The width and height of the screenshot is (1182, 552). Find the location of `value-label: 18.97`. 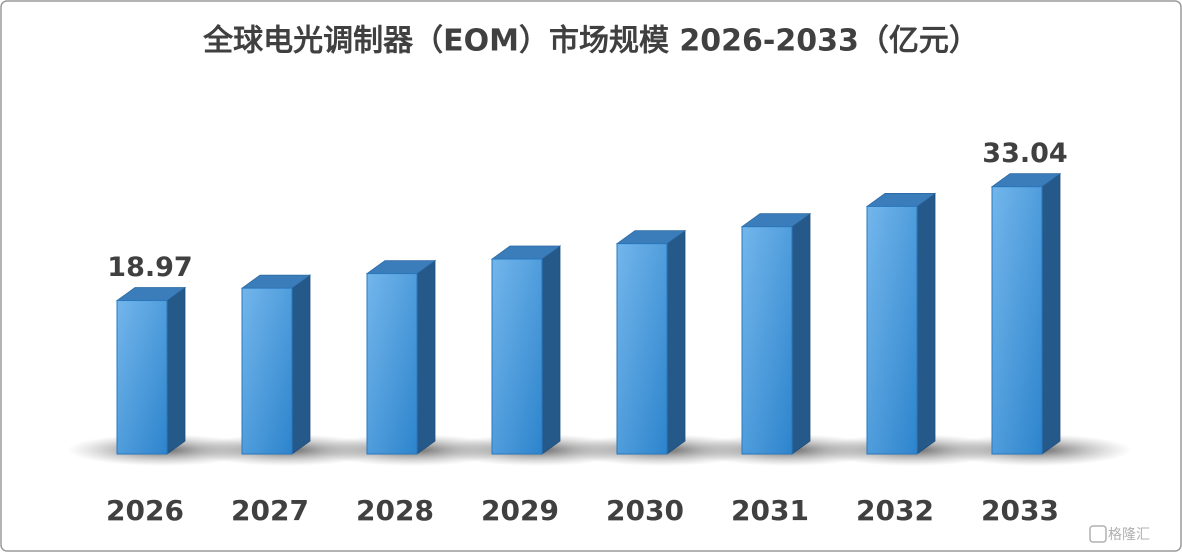

value-label: 18.97 is located at coordinates (149, 267).